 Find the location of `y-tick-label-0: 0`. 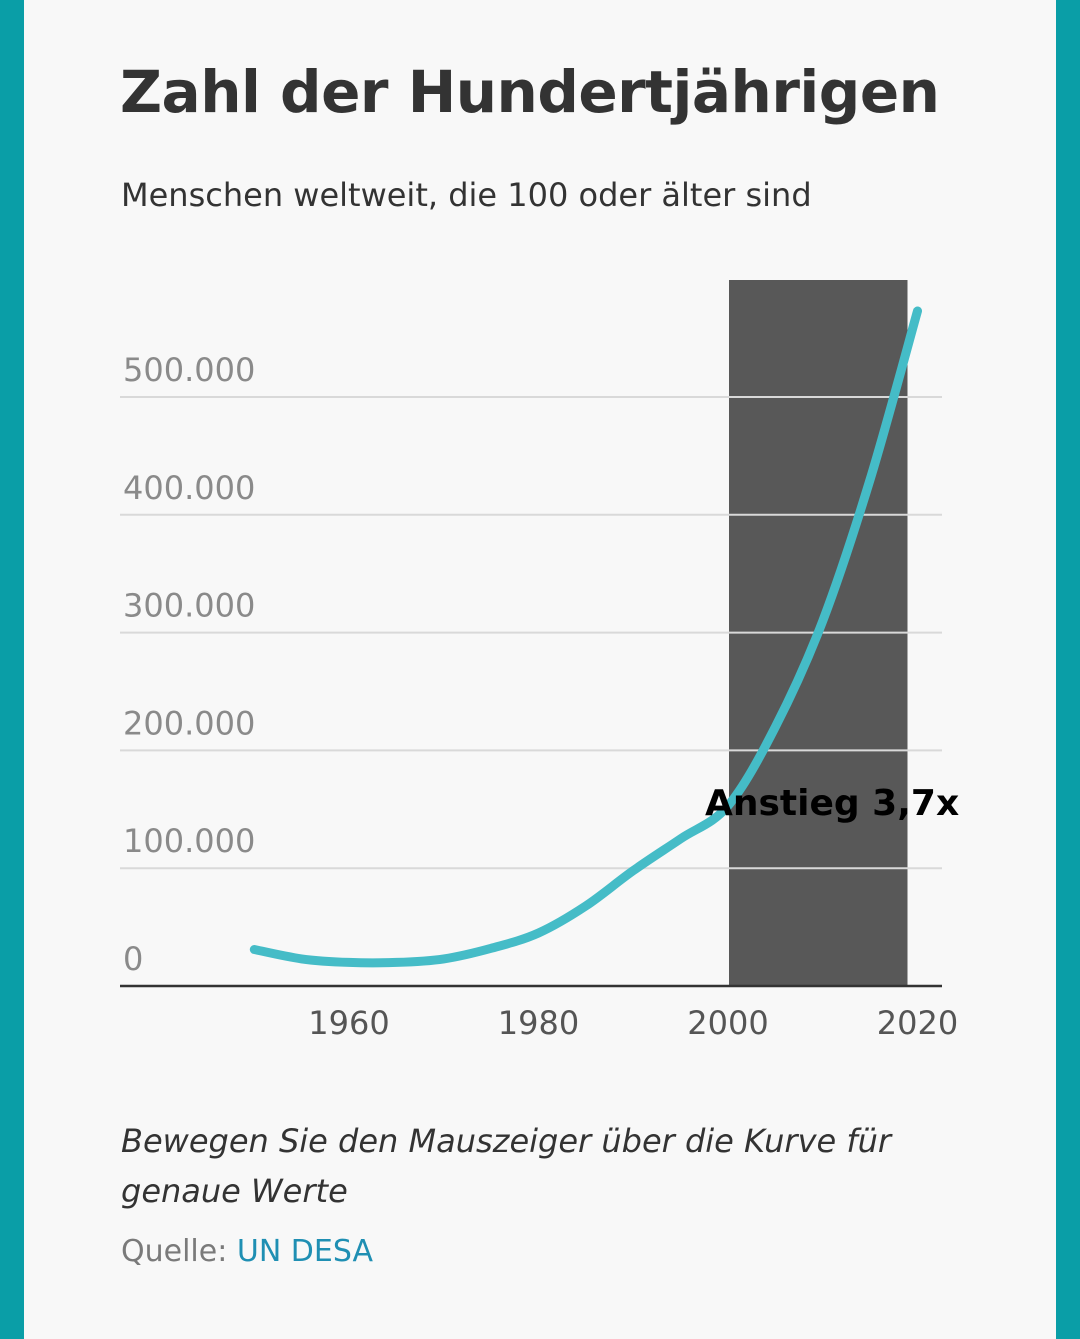

y-tick-label-0: 0 is located at coordinates (133, 959).